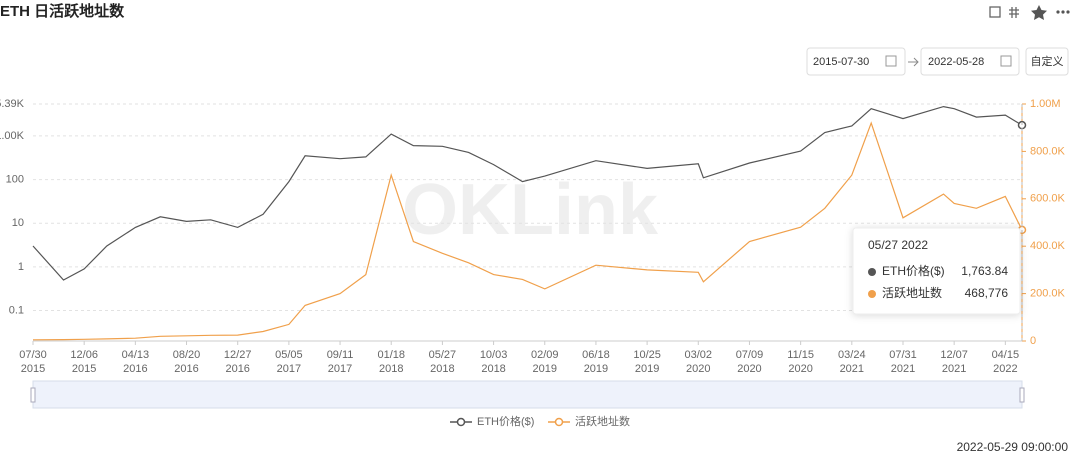  I want to click on more-icon, so click(1063, 12).